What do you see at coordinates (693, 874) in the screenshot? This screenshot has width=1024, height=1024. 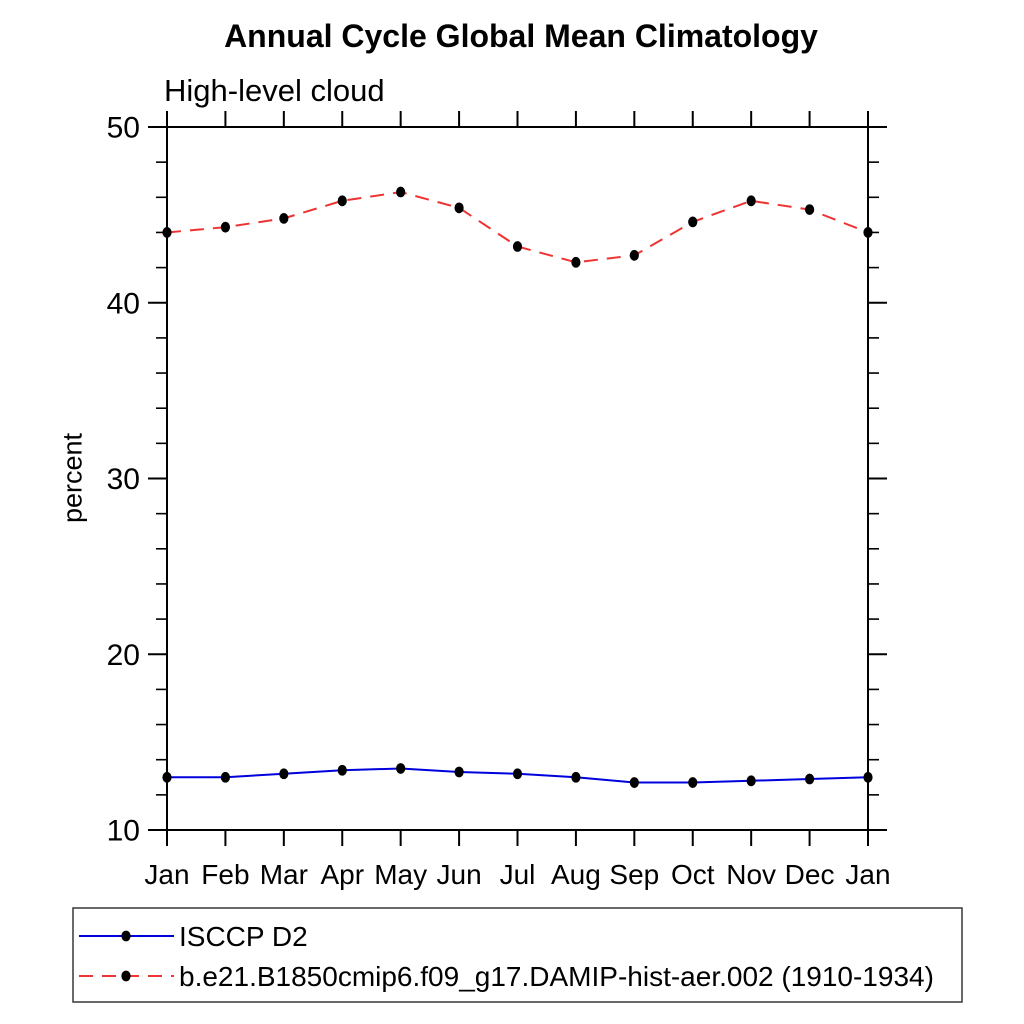 I see `x-month-label: Oct` at bounding box center [693, 874].